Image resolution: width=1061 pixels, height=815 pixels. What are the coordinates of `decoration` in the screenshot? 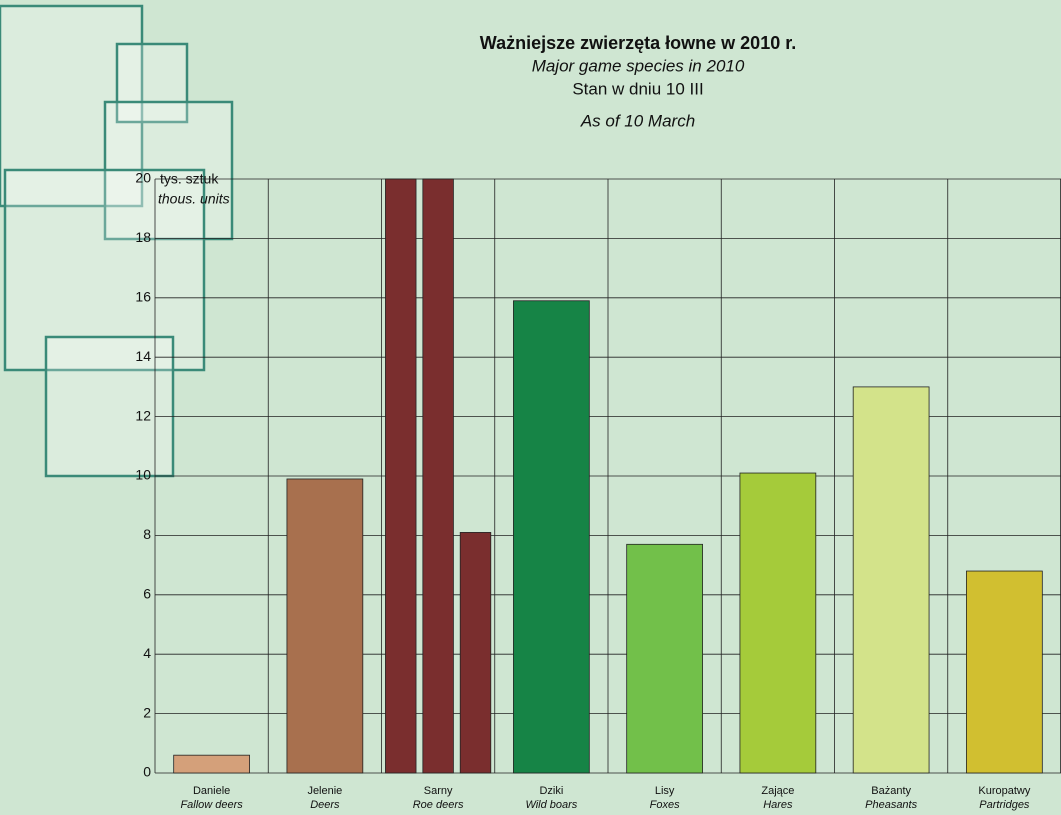 It's located at (117, 241).